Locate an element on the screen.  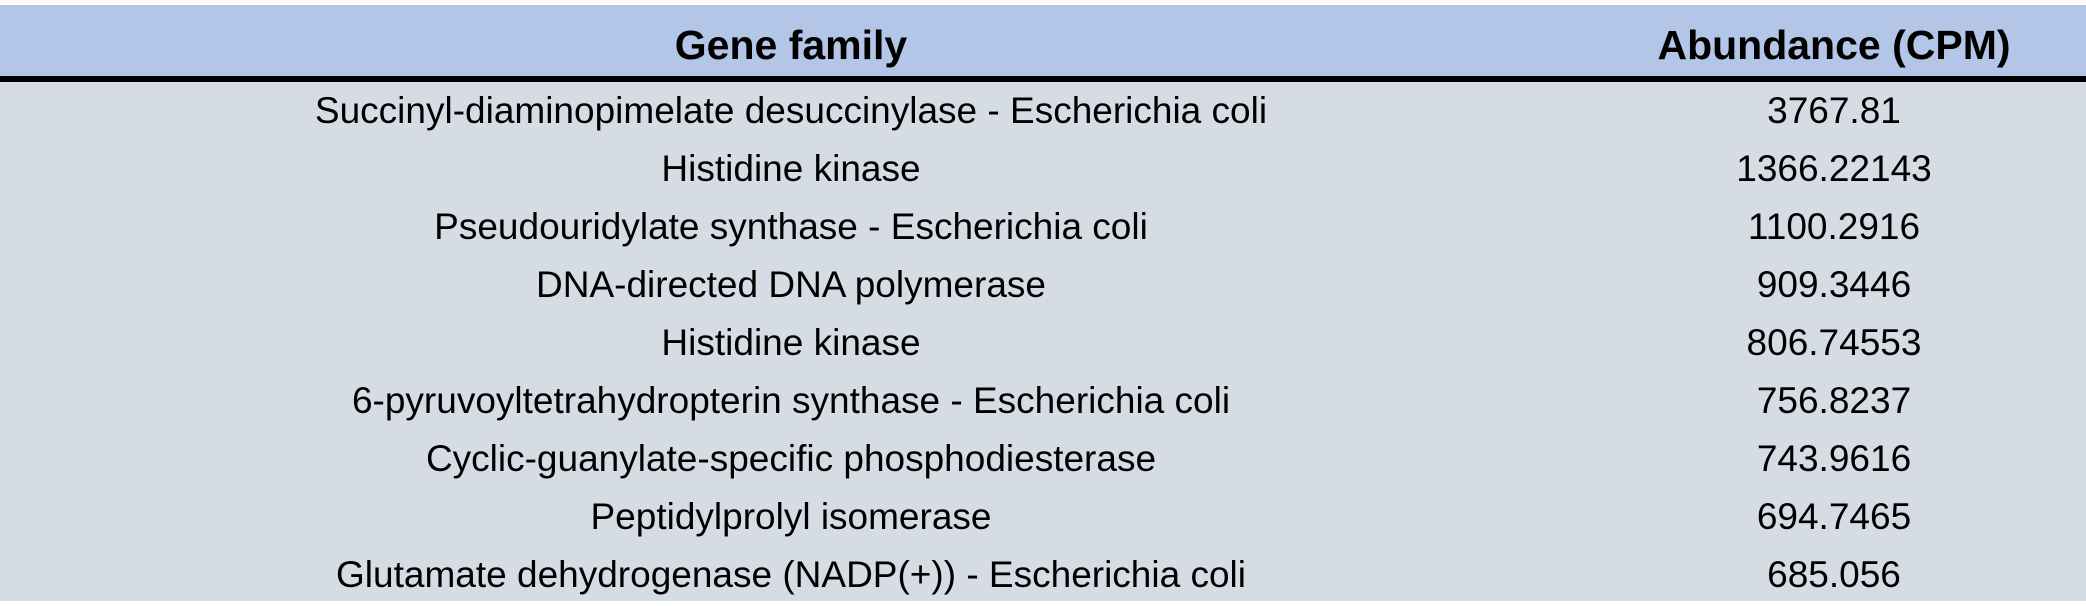
gene-family-cell: DNA-directed DNA polymerase is located at coordinates (791, 284).